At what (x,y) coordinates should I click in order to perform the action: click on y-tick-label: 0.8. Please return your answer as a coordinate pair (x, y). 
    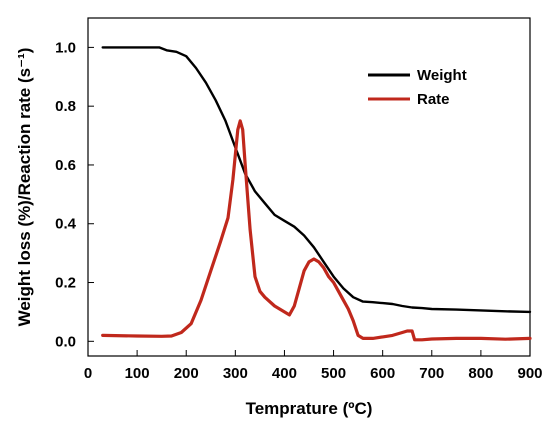
    Looking at the image, I should click on (65, 106).